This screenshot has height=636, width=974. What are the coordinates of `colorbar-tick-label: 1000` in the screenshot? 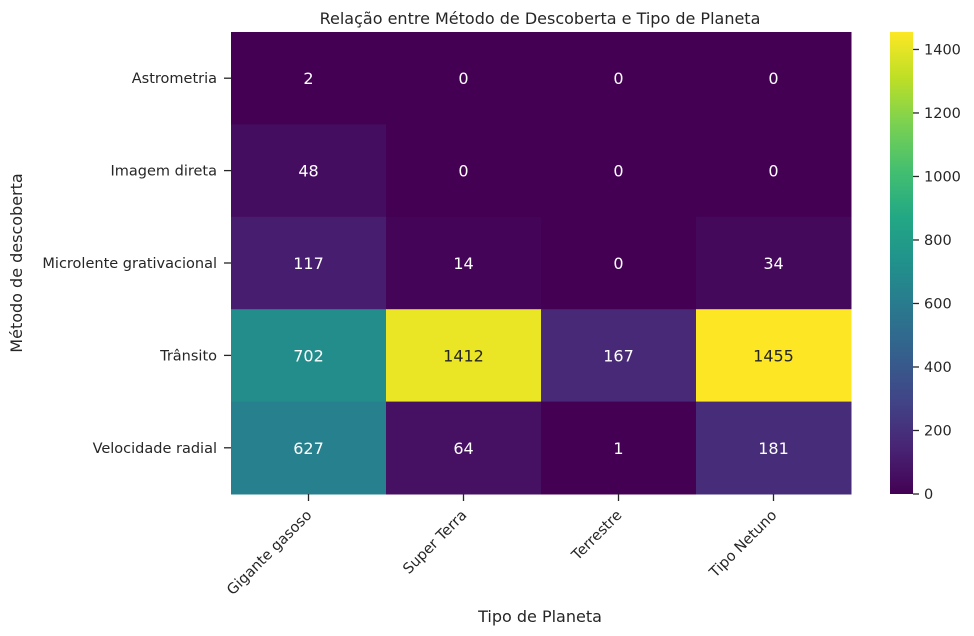 It's located at (942, 177).